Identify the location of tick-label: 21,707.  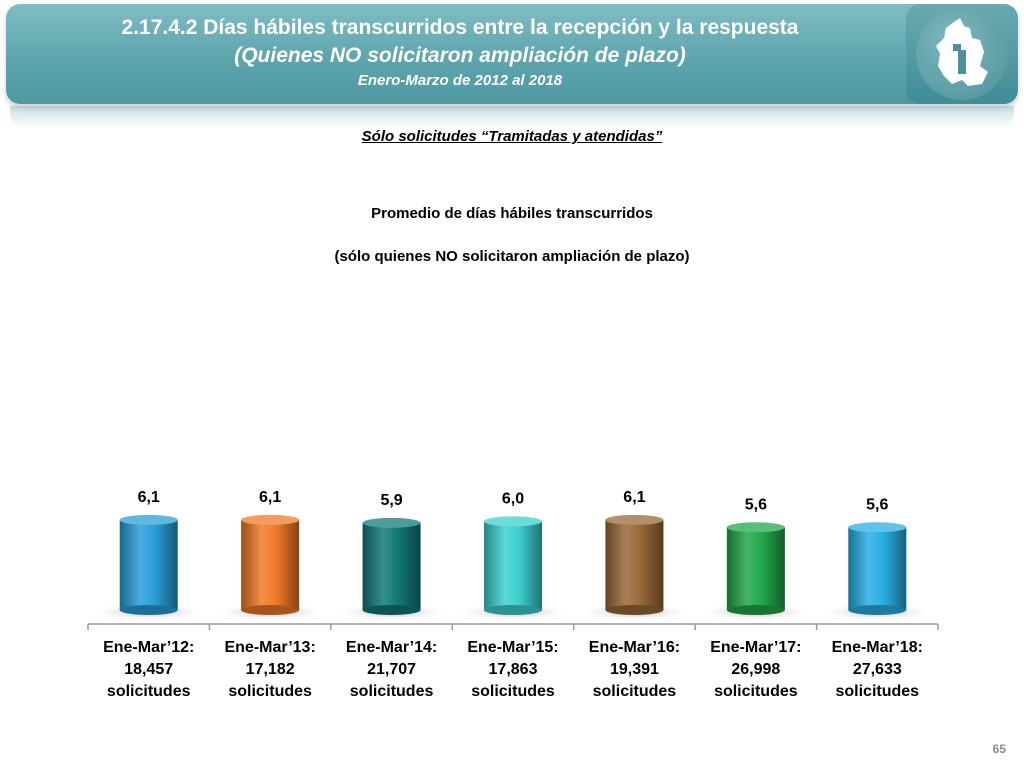
(391, 669).